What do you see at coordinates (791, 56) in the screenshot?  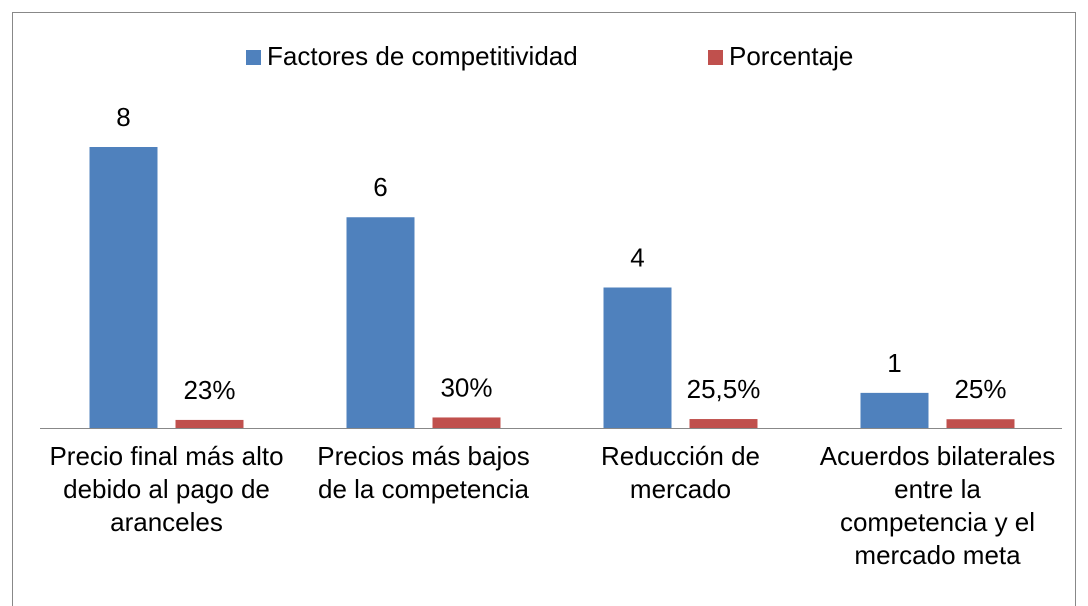 I see `legend-label: Porcentaje` at bounding box center [791, 56].